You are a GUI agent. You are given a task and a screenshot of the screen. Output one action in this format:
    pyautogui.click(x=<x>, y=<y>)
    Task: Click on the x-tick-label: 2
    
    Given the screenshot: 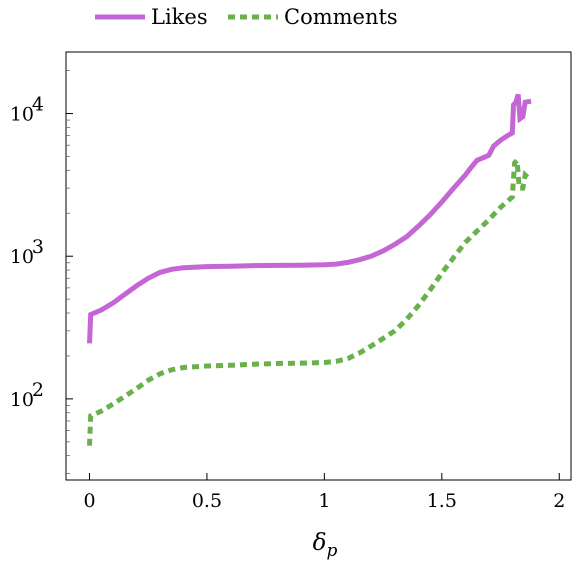 What is the action you would take?
    pyautogui.click(x=559, y=501)
    